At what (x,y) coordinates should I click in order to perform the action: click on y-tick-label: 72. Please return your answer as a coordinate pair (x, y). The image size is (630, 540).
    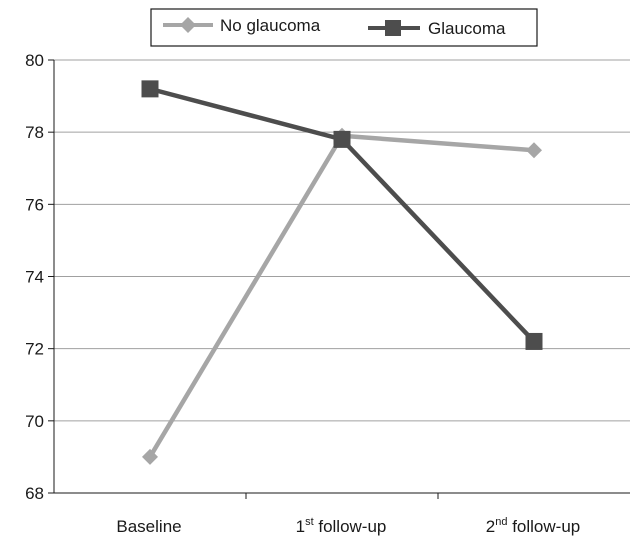
    Looking at the image, I should click on (34, 349).